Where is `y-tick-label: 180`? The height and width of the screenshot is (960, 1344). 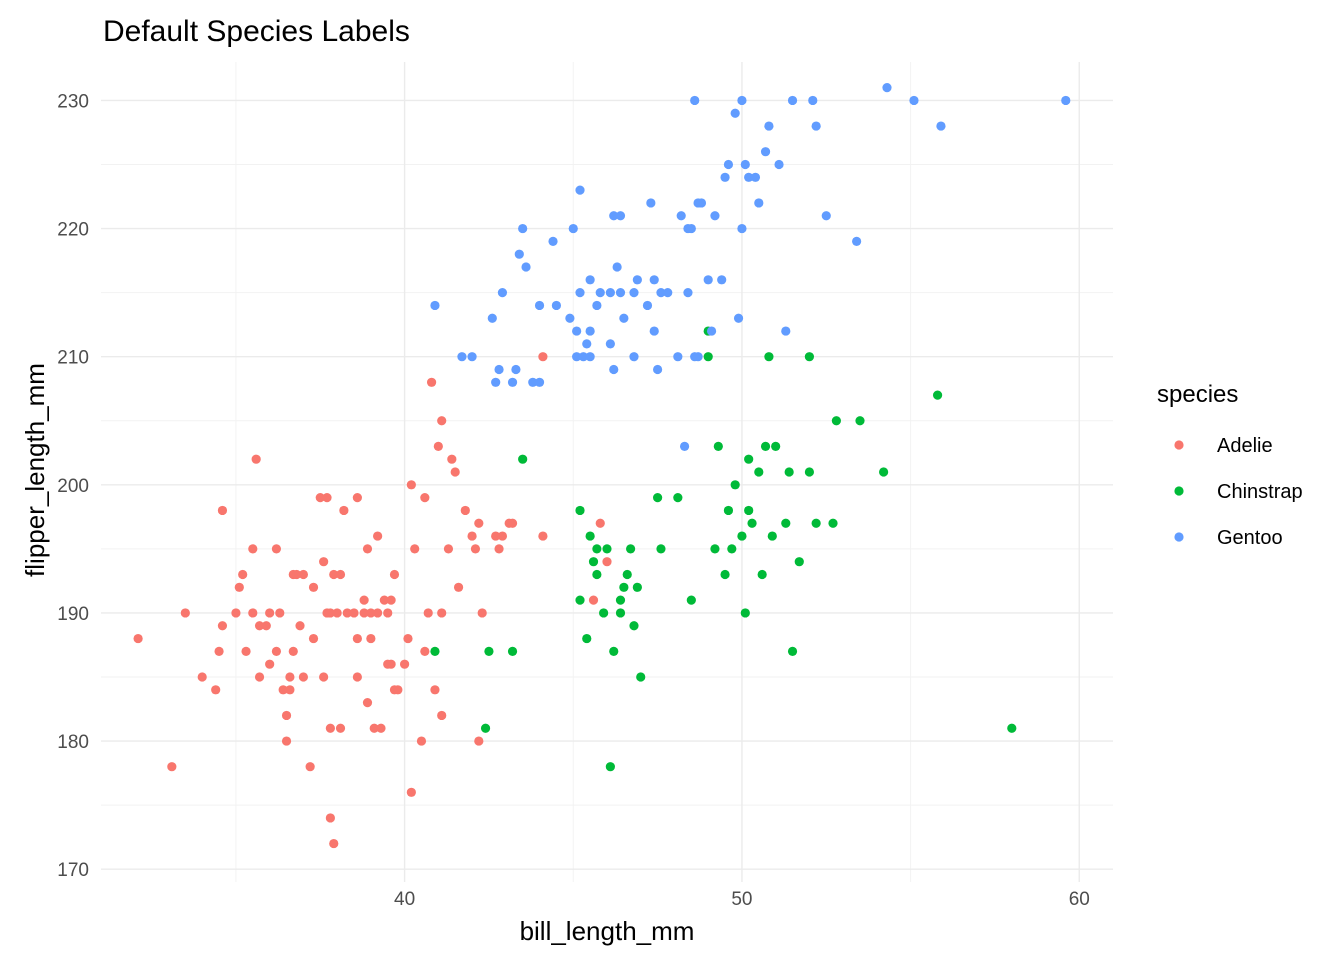
y-tick-label: 180 is located at coordinates (73, 742).